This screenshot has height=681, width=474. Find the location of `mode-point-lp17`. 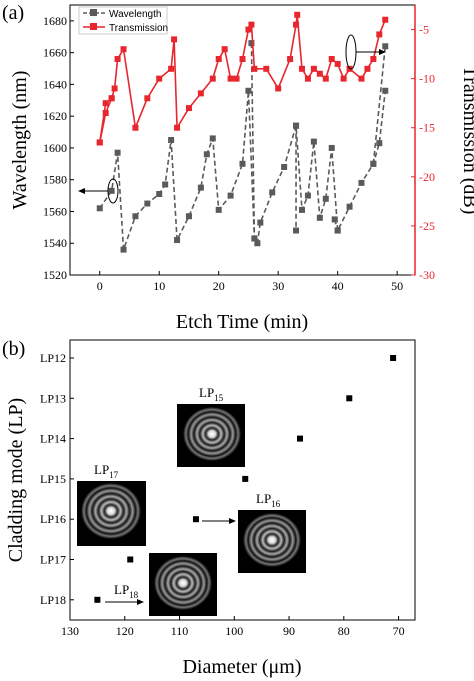

mode-point-lp17 is located at coordinates (130, 559).